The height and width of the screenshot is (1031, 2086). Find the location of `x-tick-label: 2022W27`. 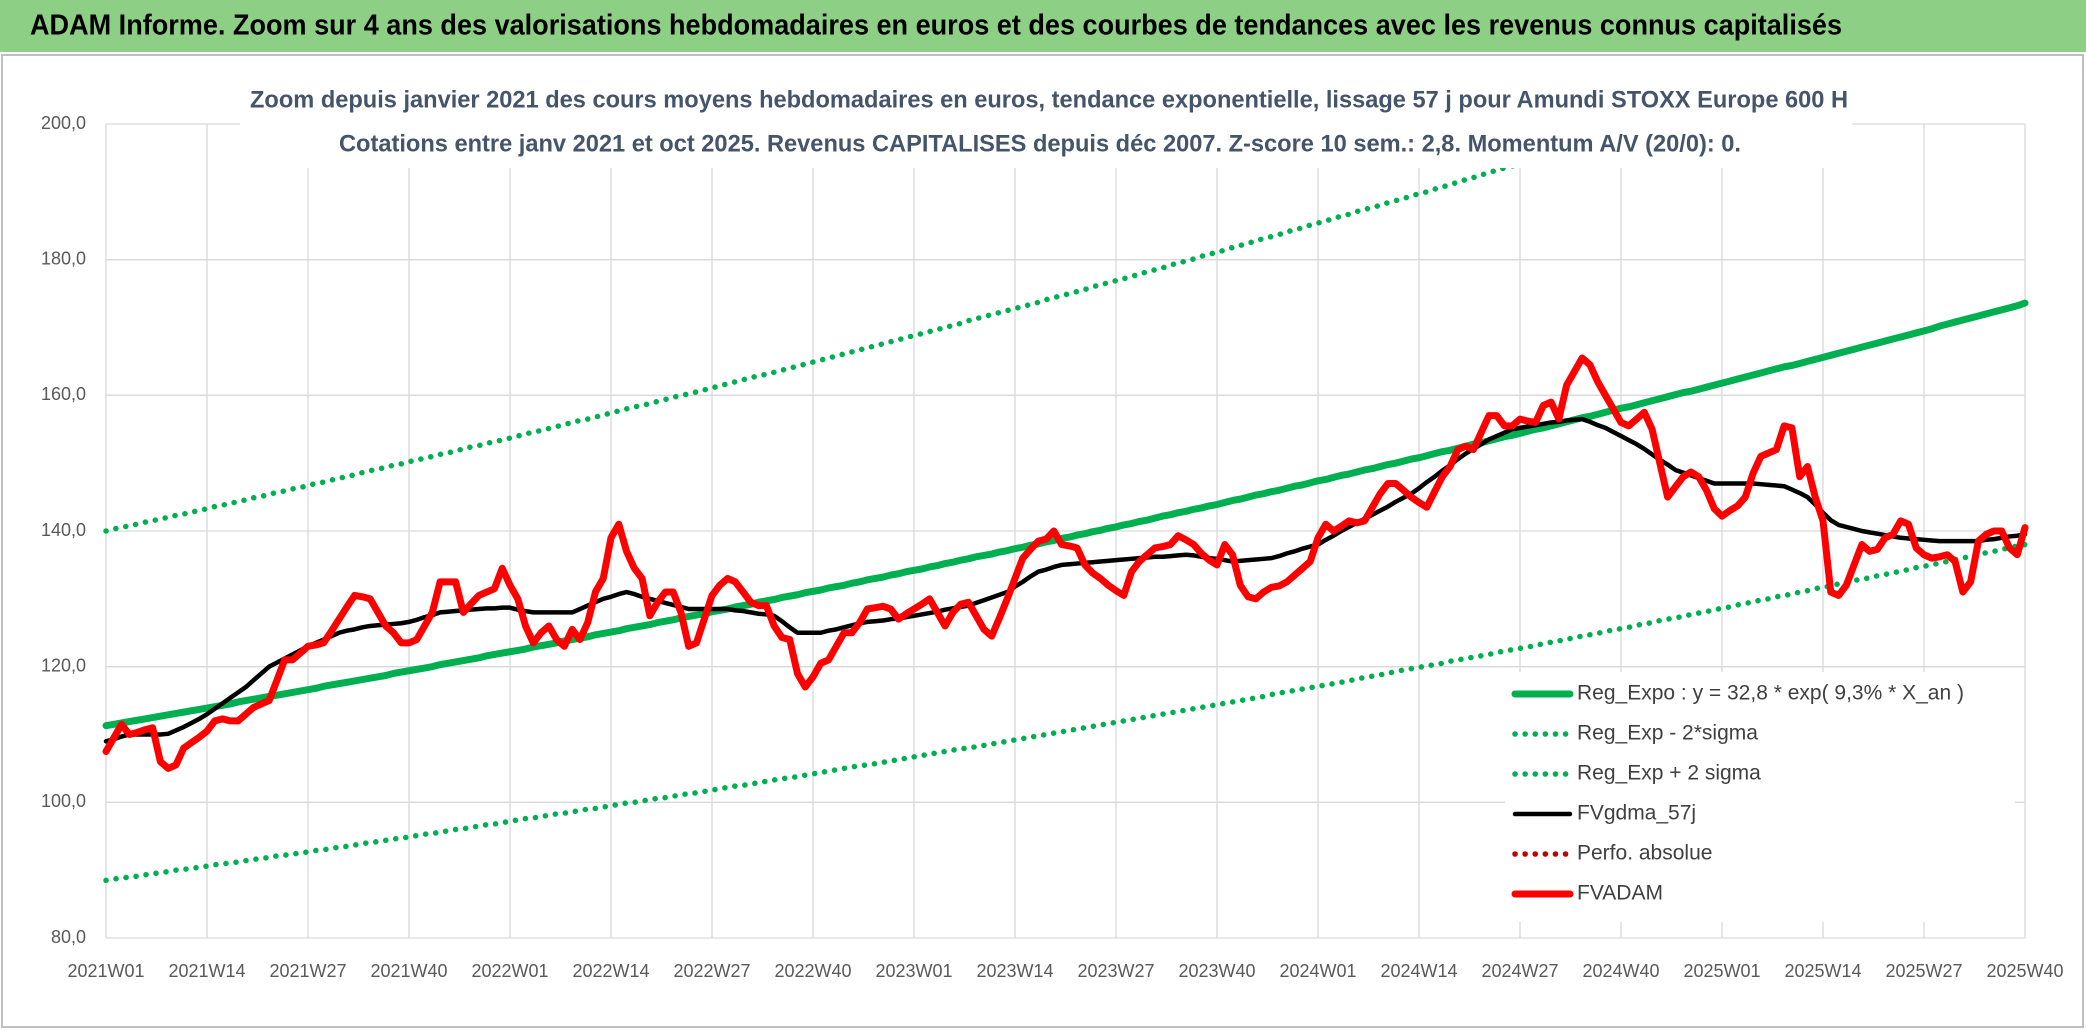

x-tick-label: 2022W27 is located at coordinates (711, 971).